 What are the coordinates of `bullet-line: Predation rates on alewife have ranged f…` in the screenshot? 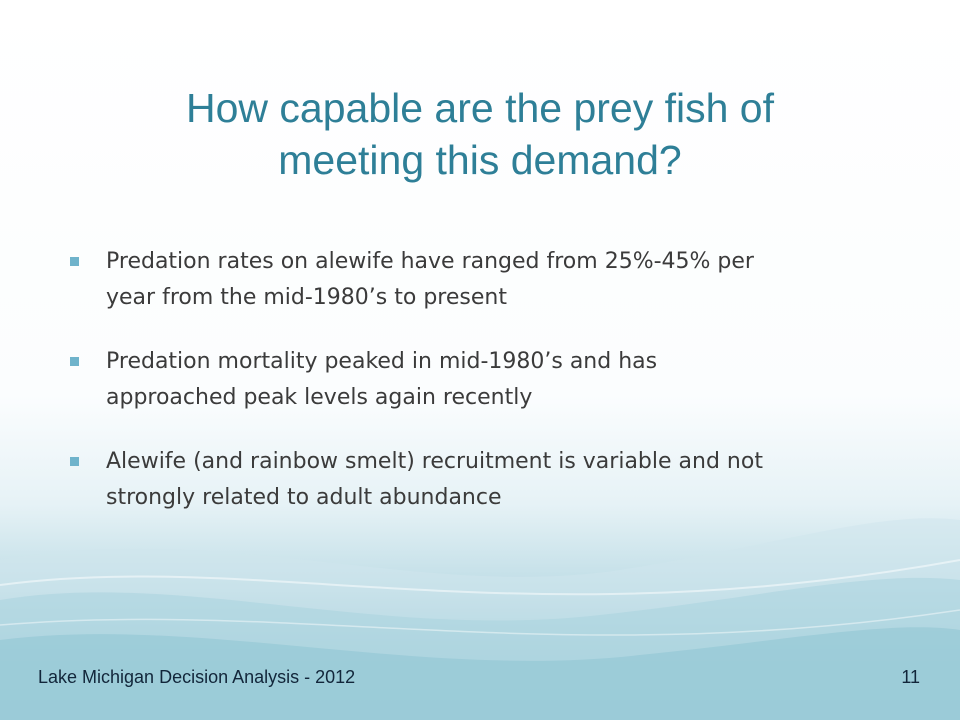 It's located at (430, 261).